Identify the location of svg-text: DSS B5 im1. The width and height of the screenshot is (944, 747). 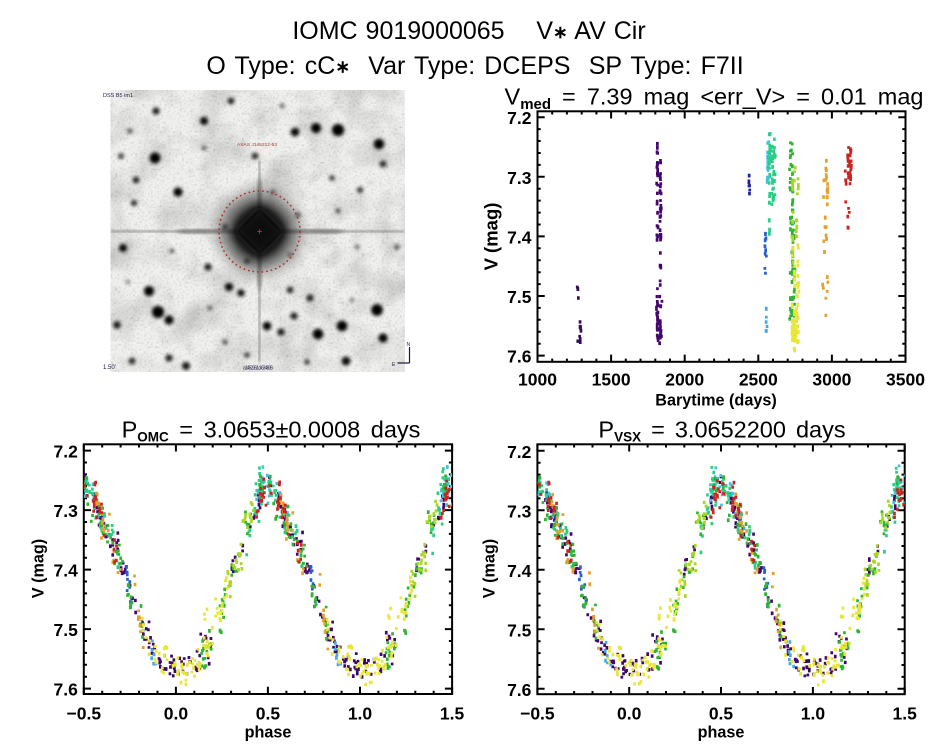
(118, 96).